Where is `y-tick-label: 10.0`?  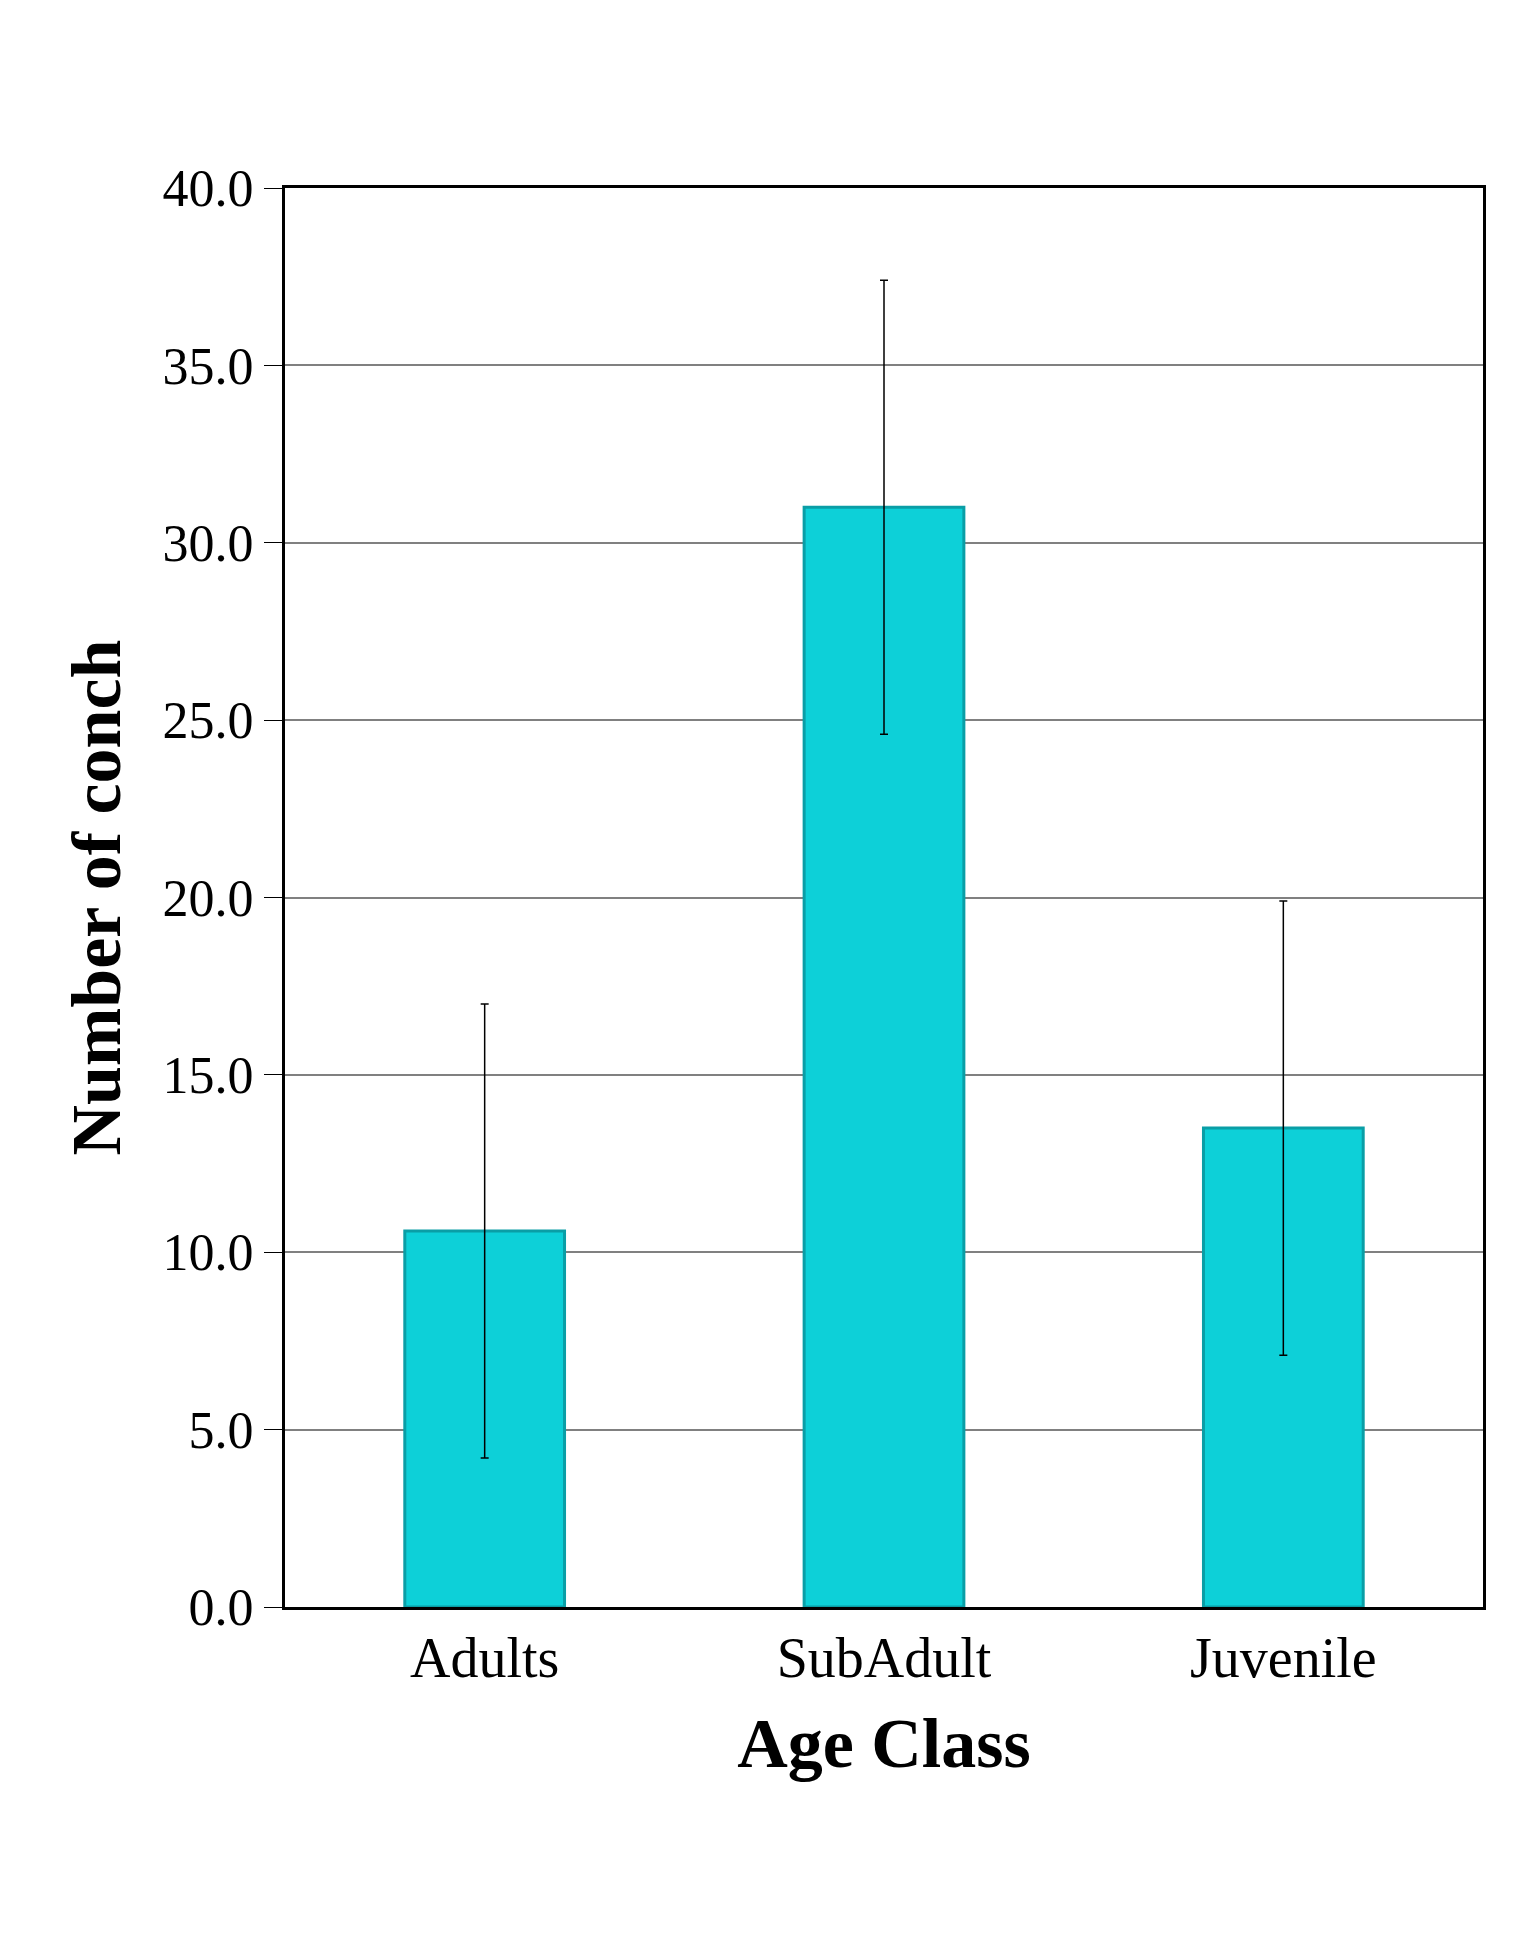 y-tick-label: 10.0 is located at coordinates (208, 1253).